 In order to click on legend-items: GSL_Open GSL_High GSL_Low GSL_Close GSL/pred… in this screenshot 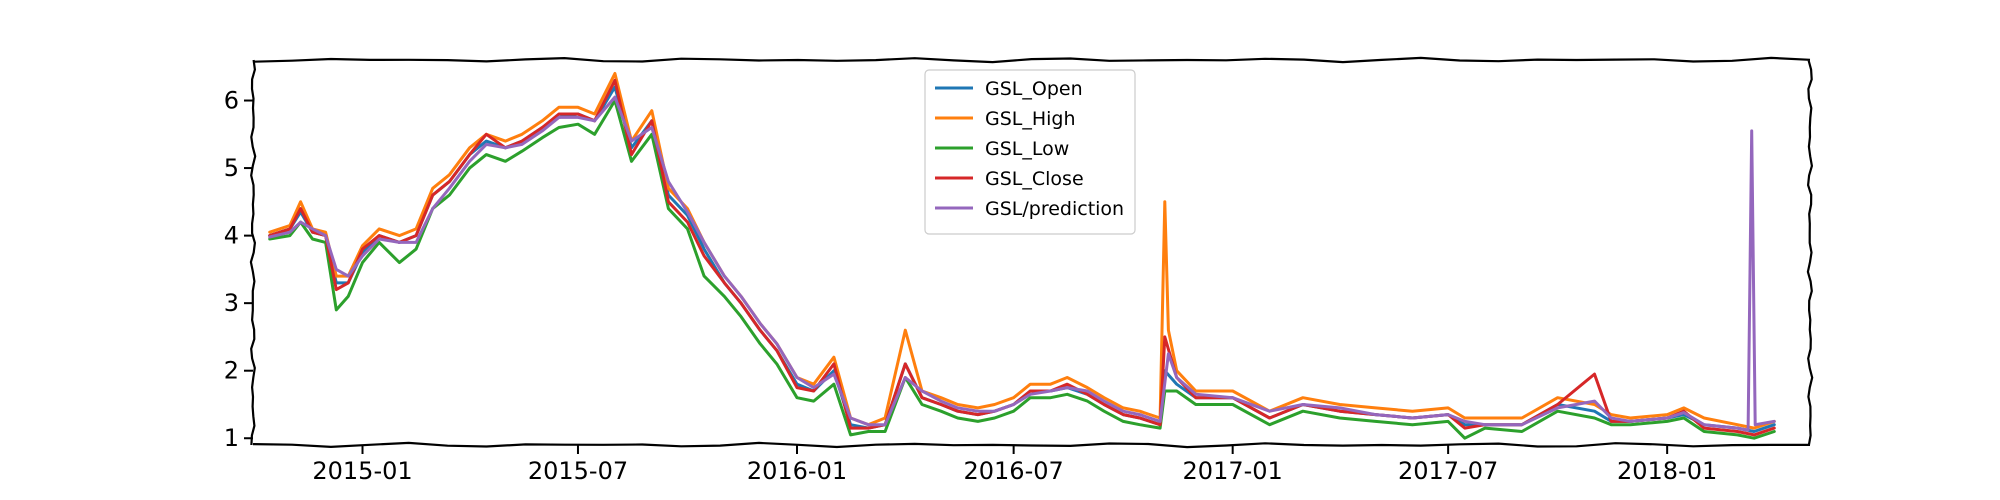, I will do `click(1029, 149)`.